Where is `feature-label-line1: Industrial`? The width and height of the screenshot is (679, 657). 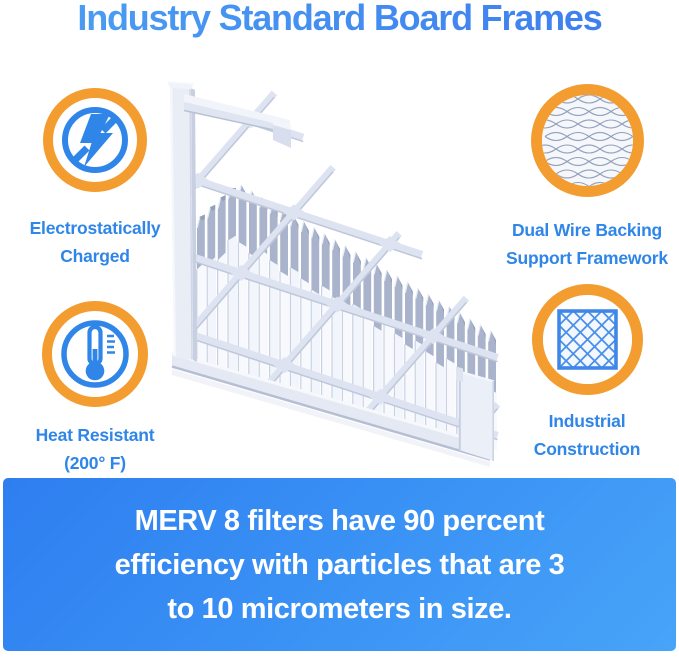 feature-label-line1: Industrial is located at coordinates (587, 421).